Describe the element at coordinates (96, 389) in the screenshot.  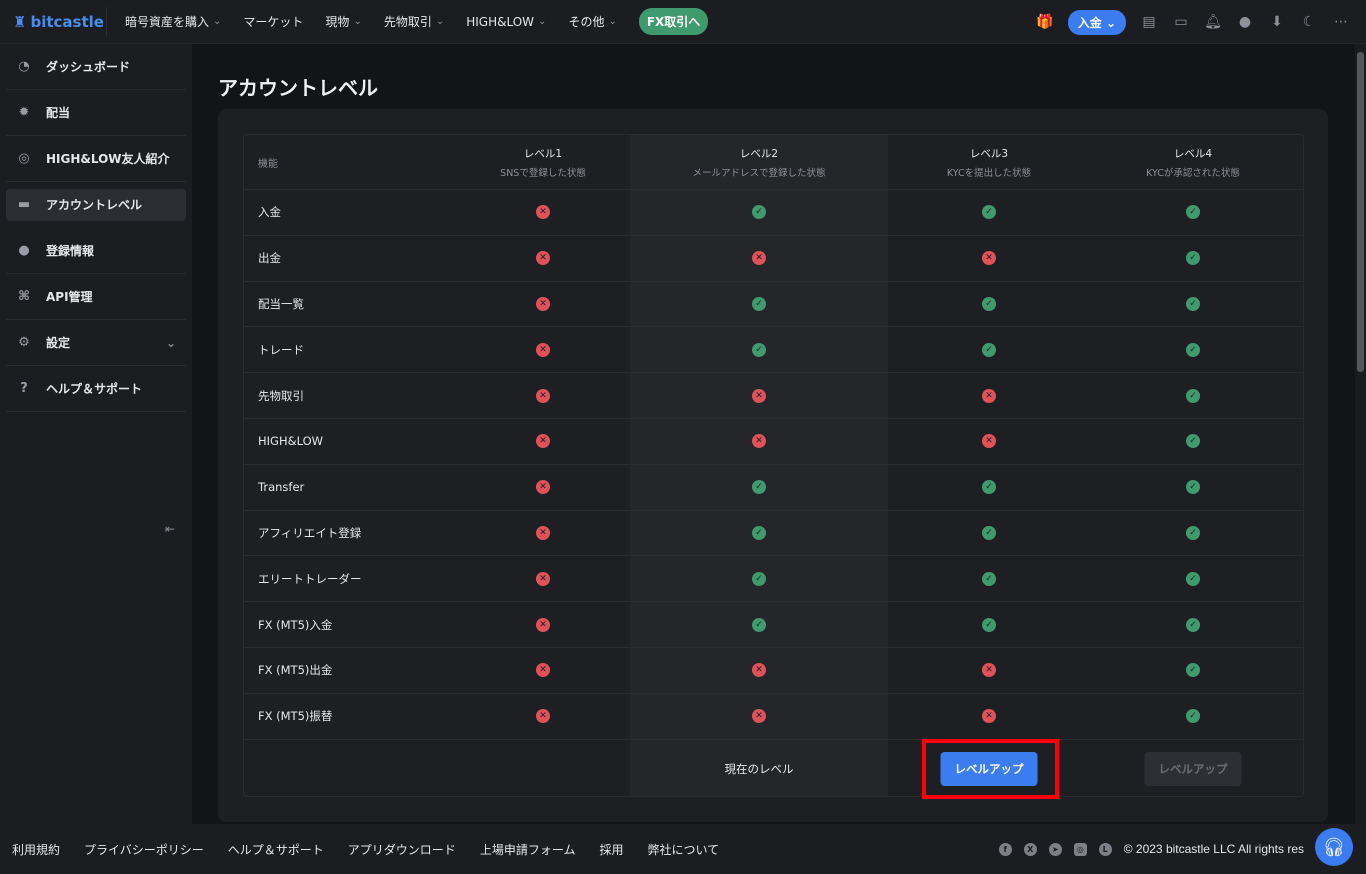
I see `sidebar-item: ? ヘルプ＆サポート` at that location.